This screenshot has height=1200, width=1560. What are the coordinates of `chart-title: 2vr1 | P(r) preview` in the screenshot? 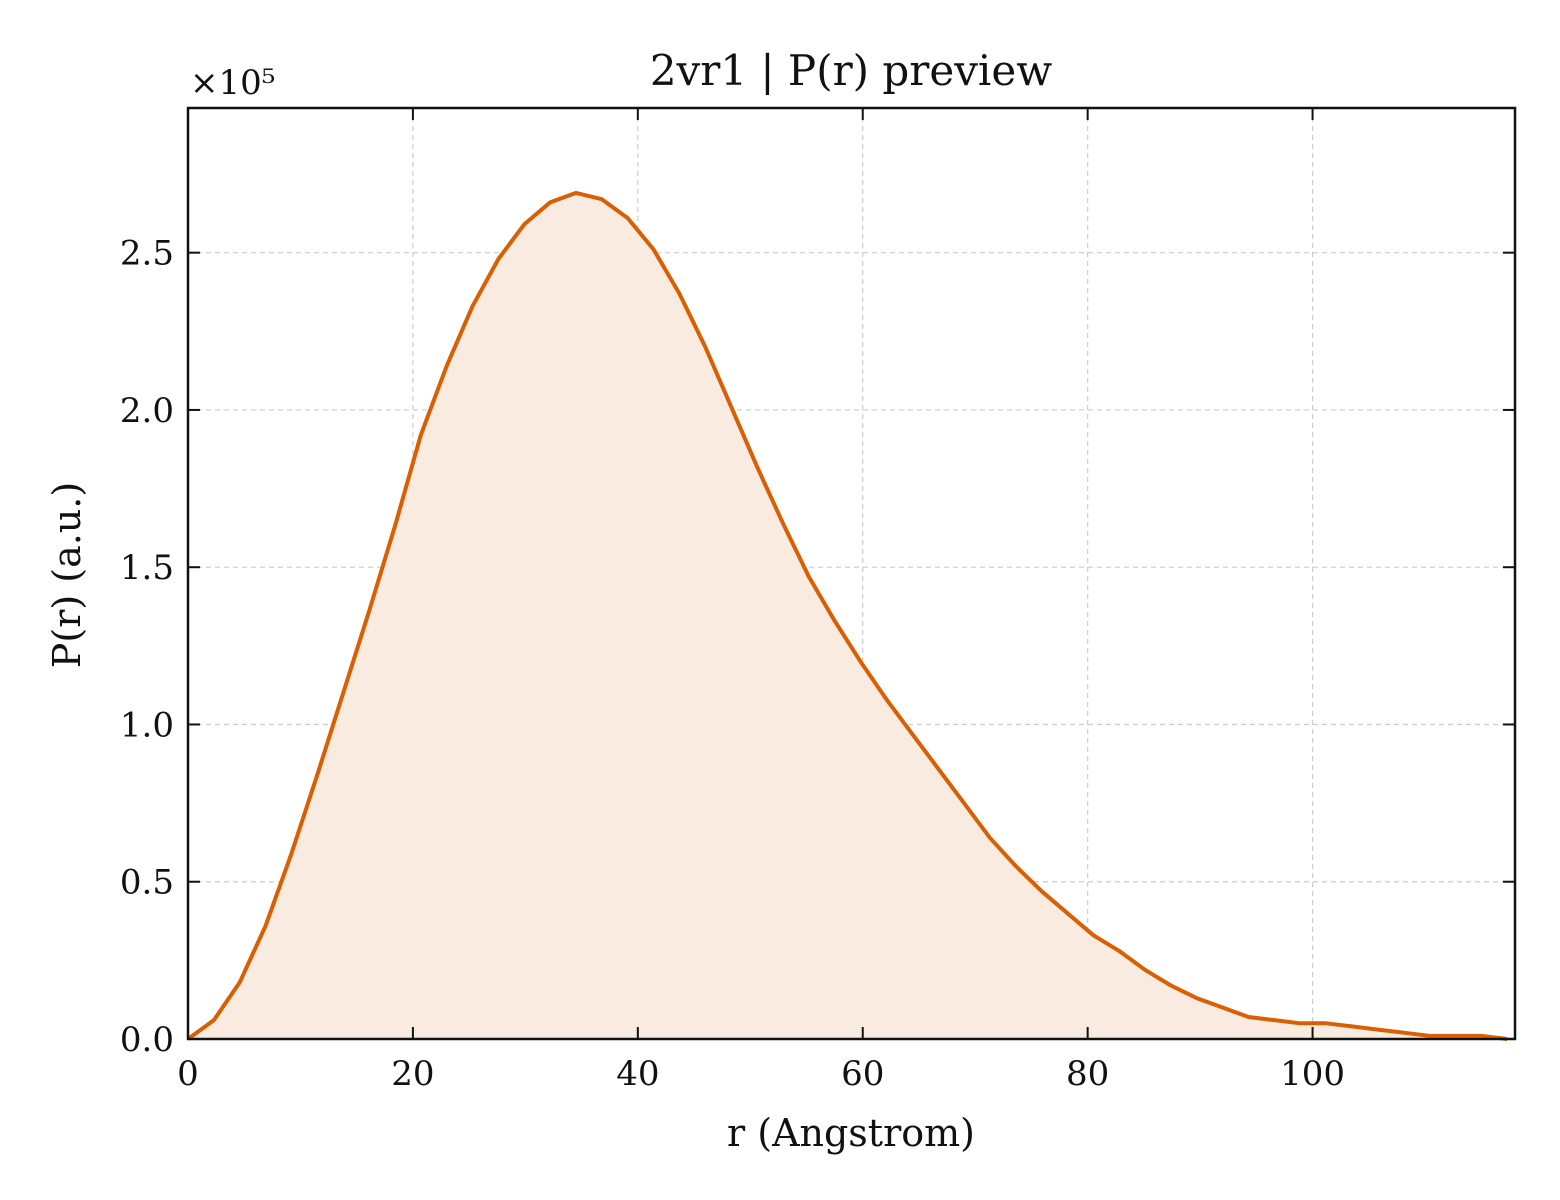 It's located at (851, 70).